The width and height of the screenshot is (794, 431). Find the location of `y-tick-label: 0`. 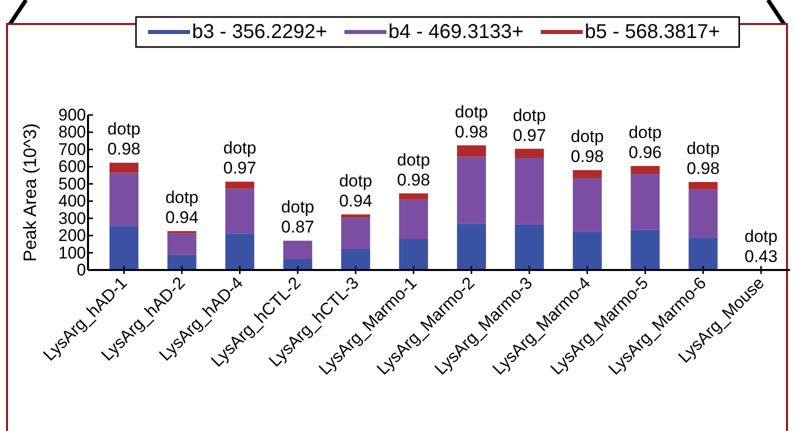

y-tick-label: 0 is located at coordinates (81, 270).